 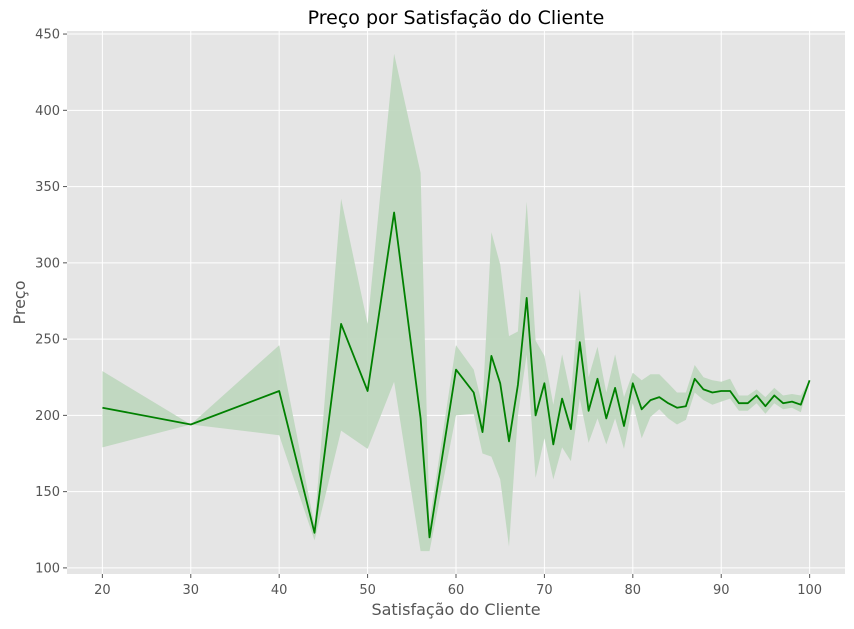 What do you see at coordinates (456, 18) in the screenshot?
I see `chart-title: Preço por Satisfação do Cliente` at bounding box center [456, 18].